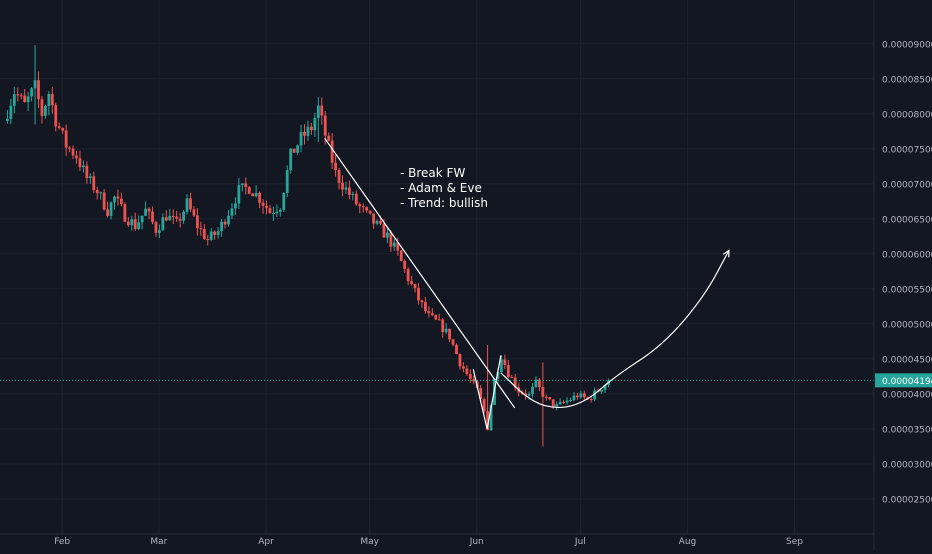  What do you see at coordinates (615, 329) in the screenshot?
I see `eve-curve-arrow` at bounding box center [615, 329].